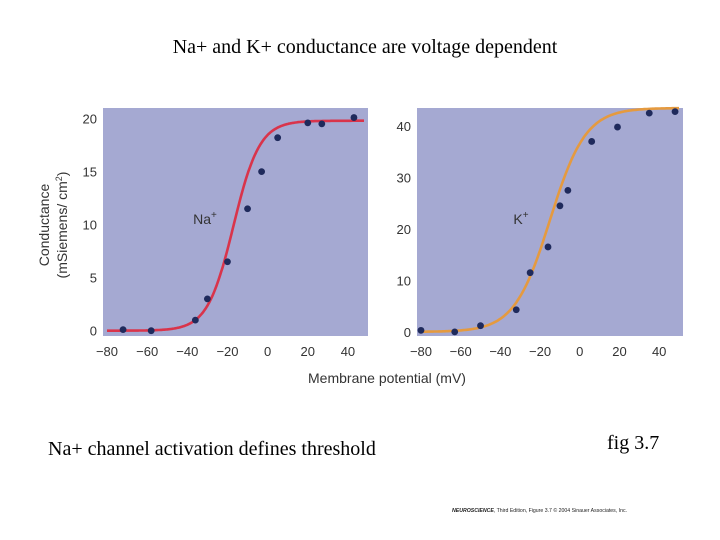  Describe the element at coordinates (387, 378) in the screenshot. I see `x-axis-label: Membrane potential (mV)` at that location.